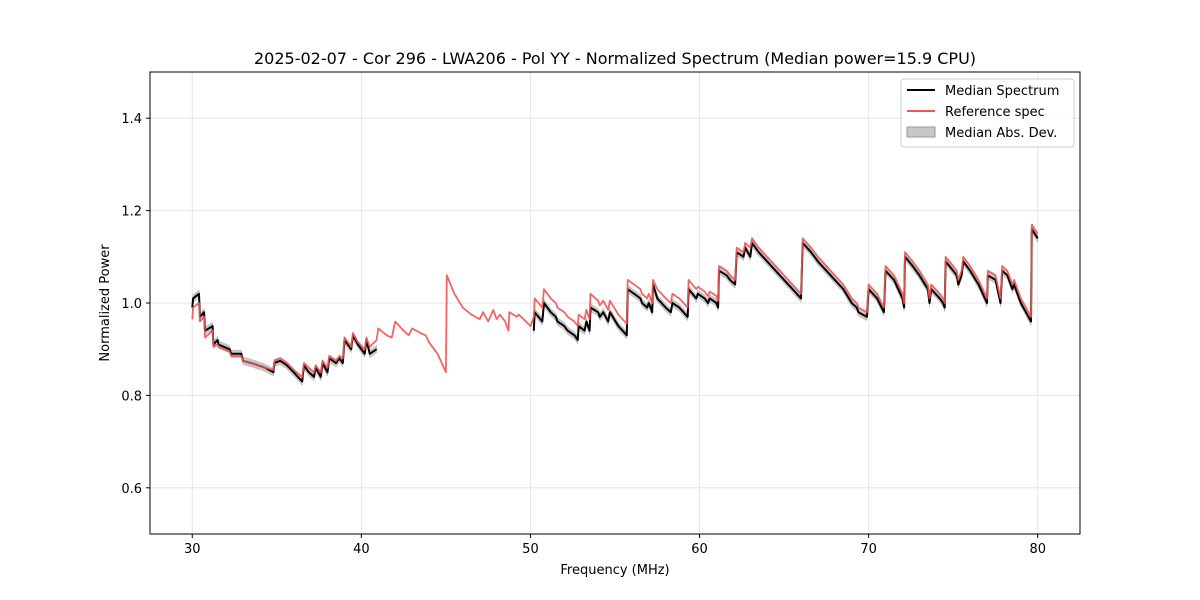  Describe the element at coordinates (361, 549) in the screenshot. I see `x-tick-label: 40` at that location.